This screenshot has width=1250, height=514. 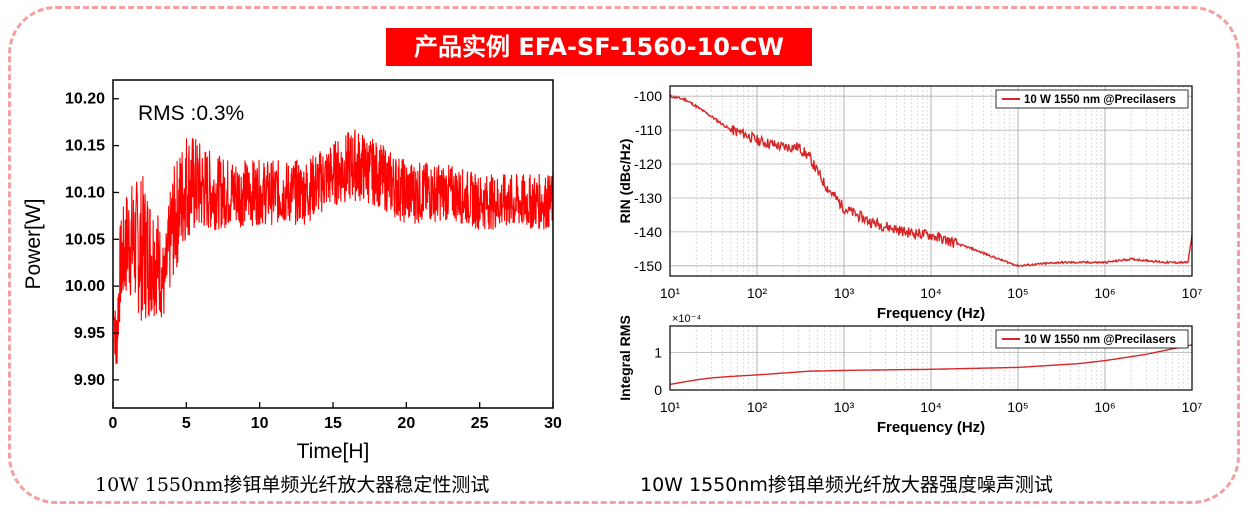 I want to click on y-axis-label: Integral RMS, so click(x=625, y=358).